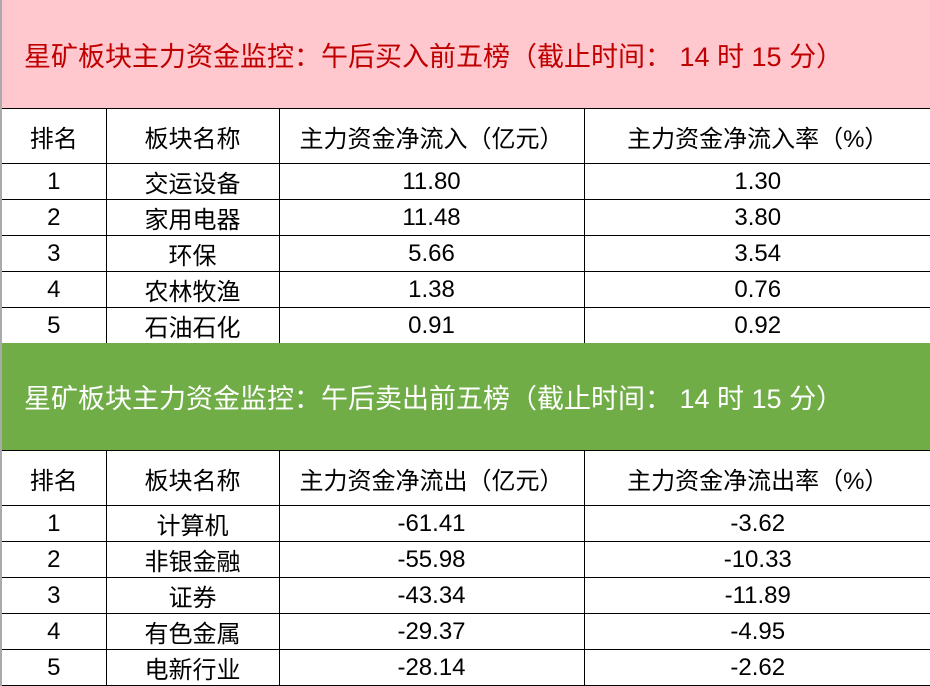  Describe the element at coordinates (756, 523) in the screenshot. I see `cell-net-flow-rate: -3.62` at that location.